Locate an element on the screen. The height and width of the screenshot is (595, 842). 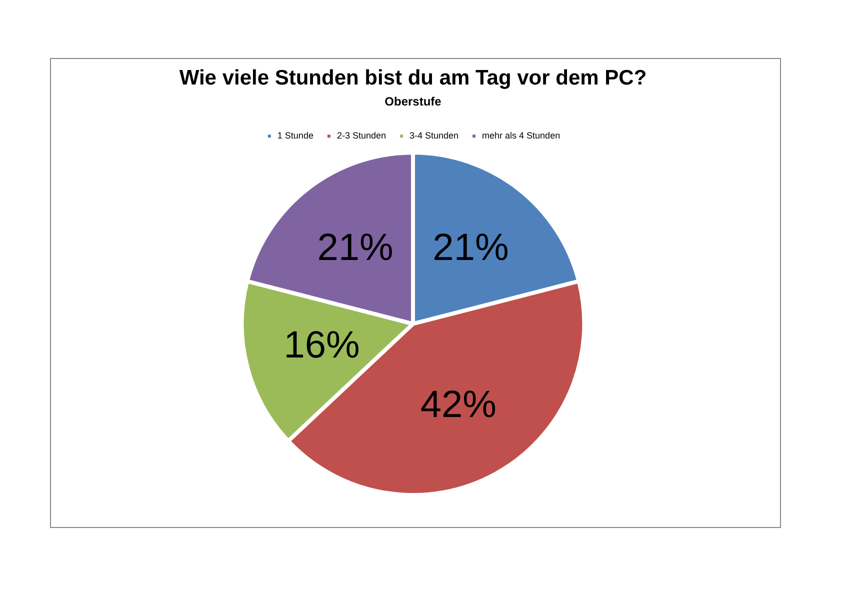
legend-label: mehr als 4 Stunden is located at coordinates (521, 135).